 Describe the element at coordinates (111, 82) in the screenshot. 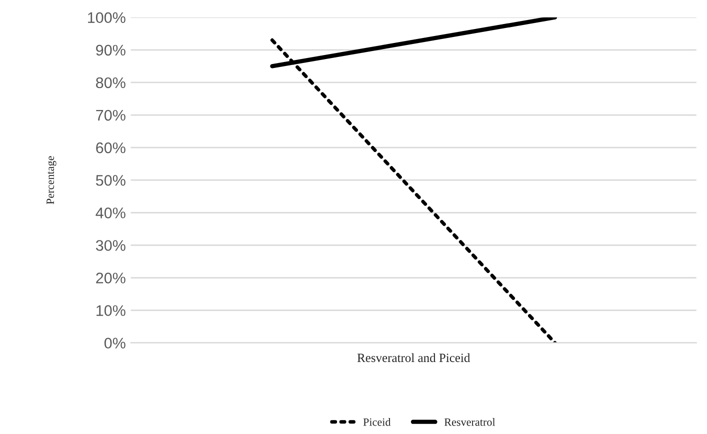

I see `y-tick-label: 80%` at that location.